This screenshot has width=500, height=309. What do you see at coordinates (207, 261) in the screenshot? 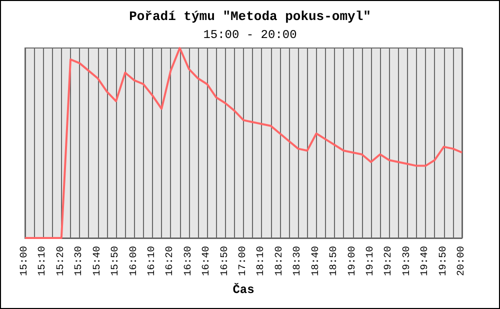
I see `x-tick-label: 16:40` at bounding box center [207, 261].